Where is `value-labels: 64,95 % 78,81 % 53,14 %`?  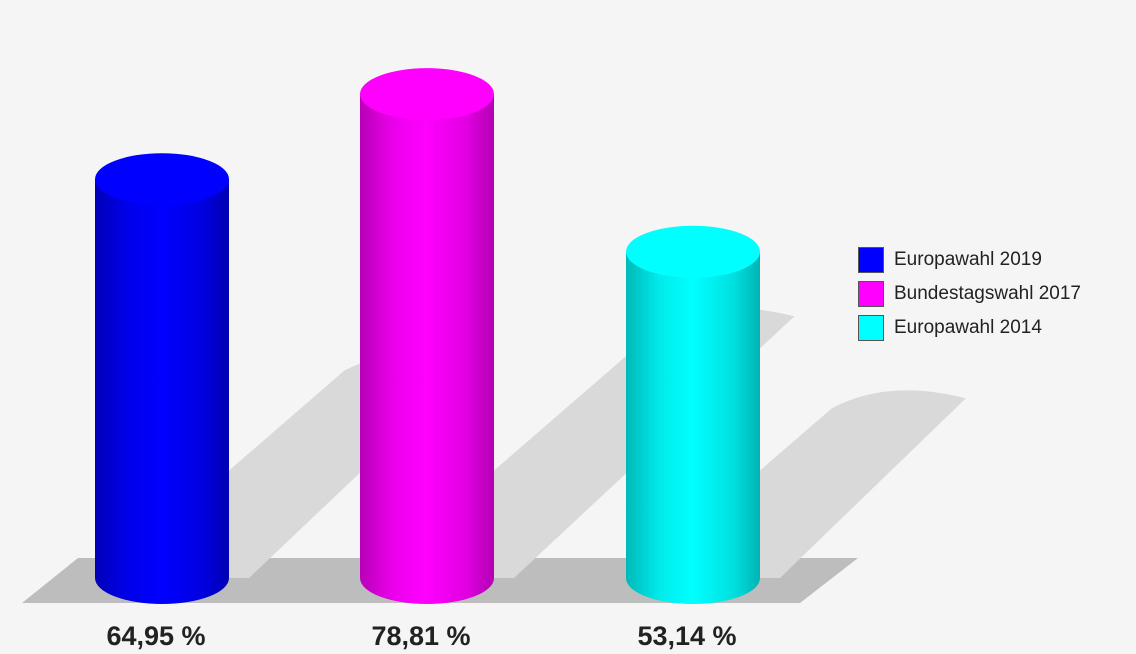 value-labels: 64,95 % 78,81 % 53,14 % is located at coordinates (421, 636).